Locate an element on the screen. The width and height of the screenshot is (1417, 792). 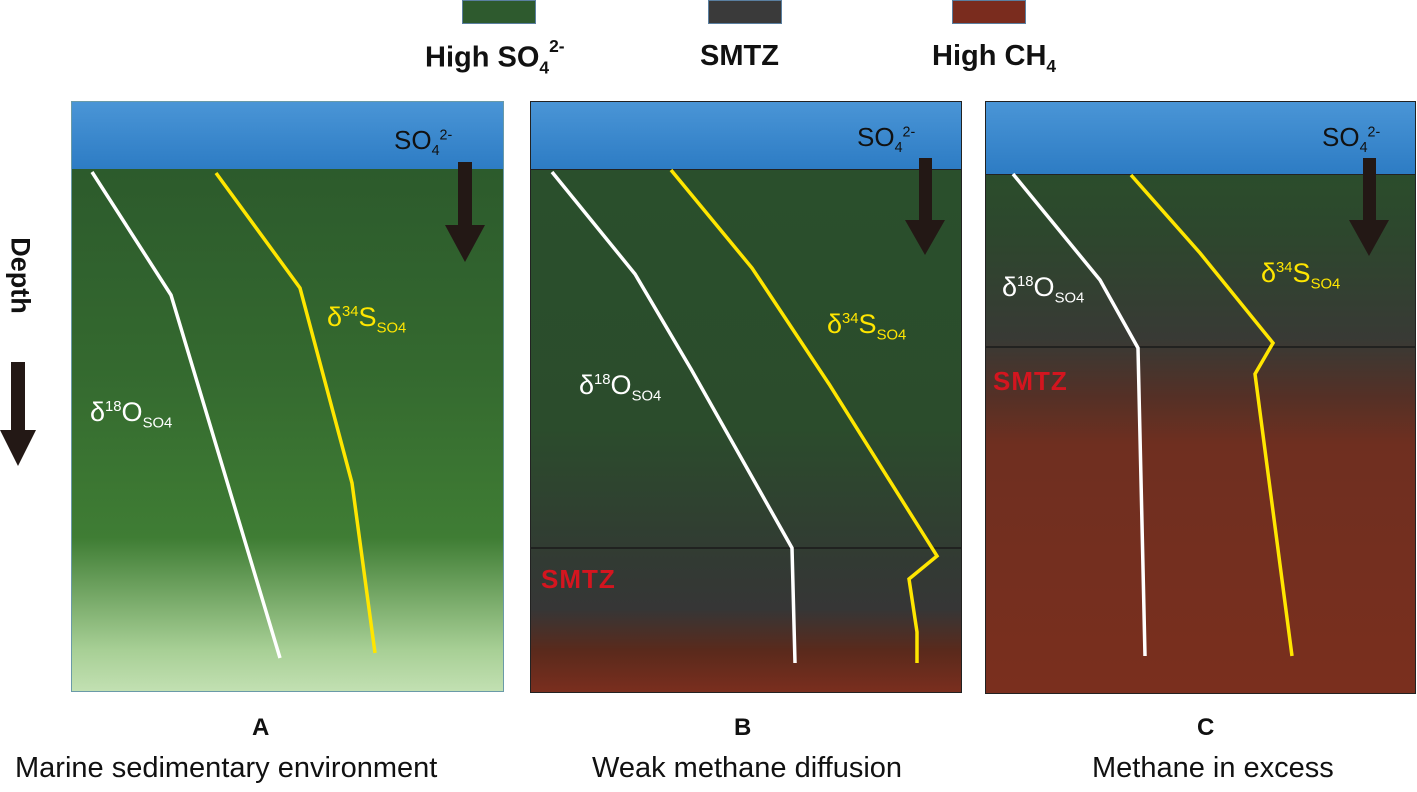
caption-b: Weak methane diffusion is located at coordinates (747, 768).